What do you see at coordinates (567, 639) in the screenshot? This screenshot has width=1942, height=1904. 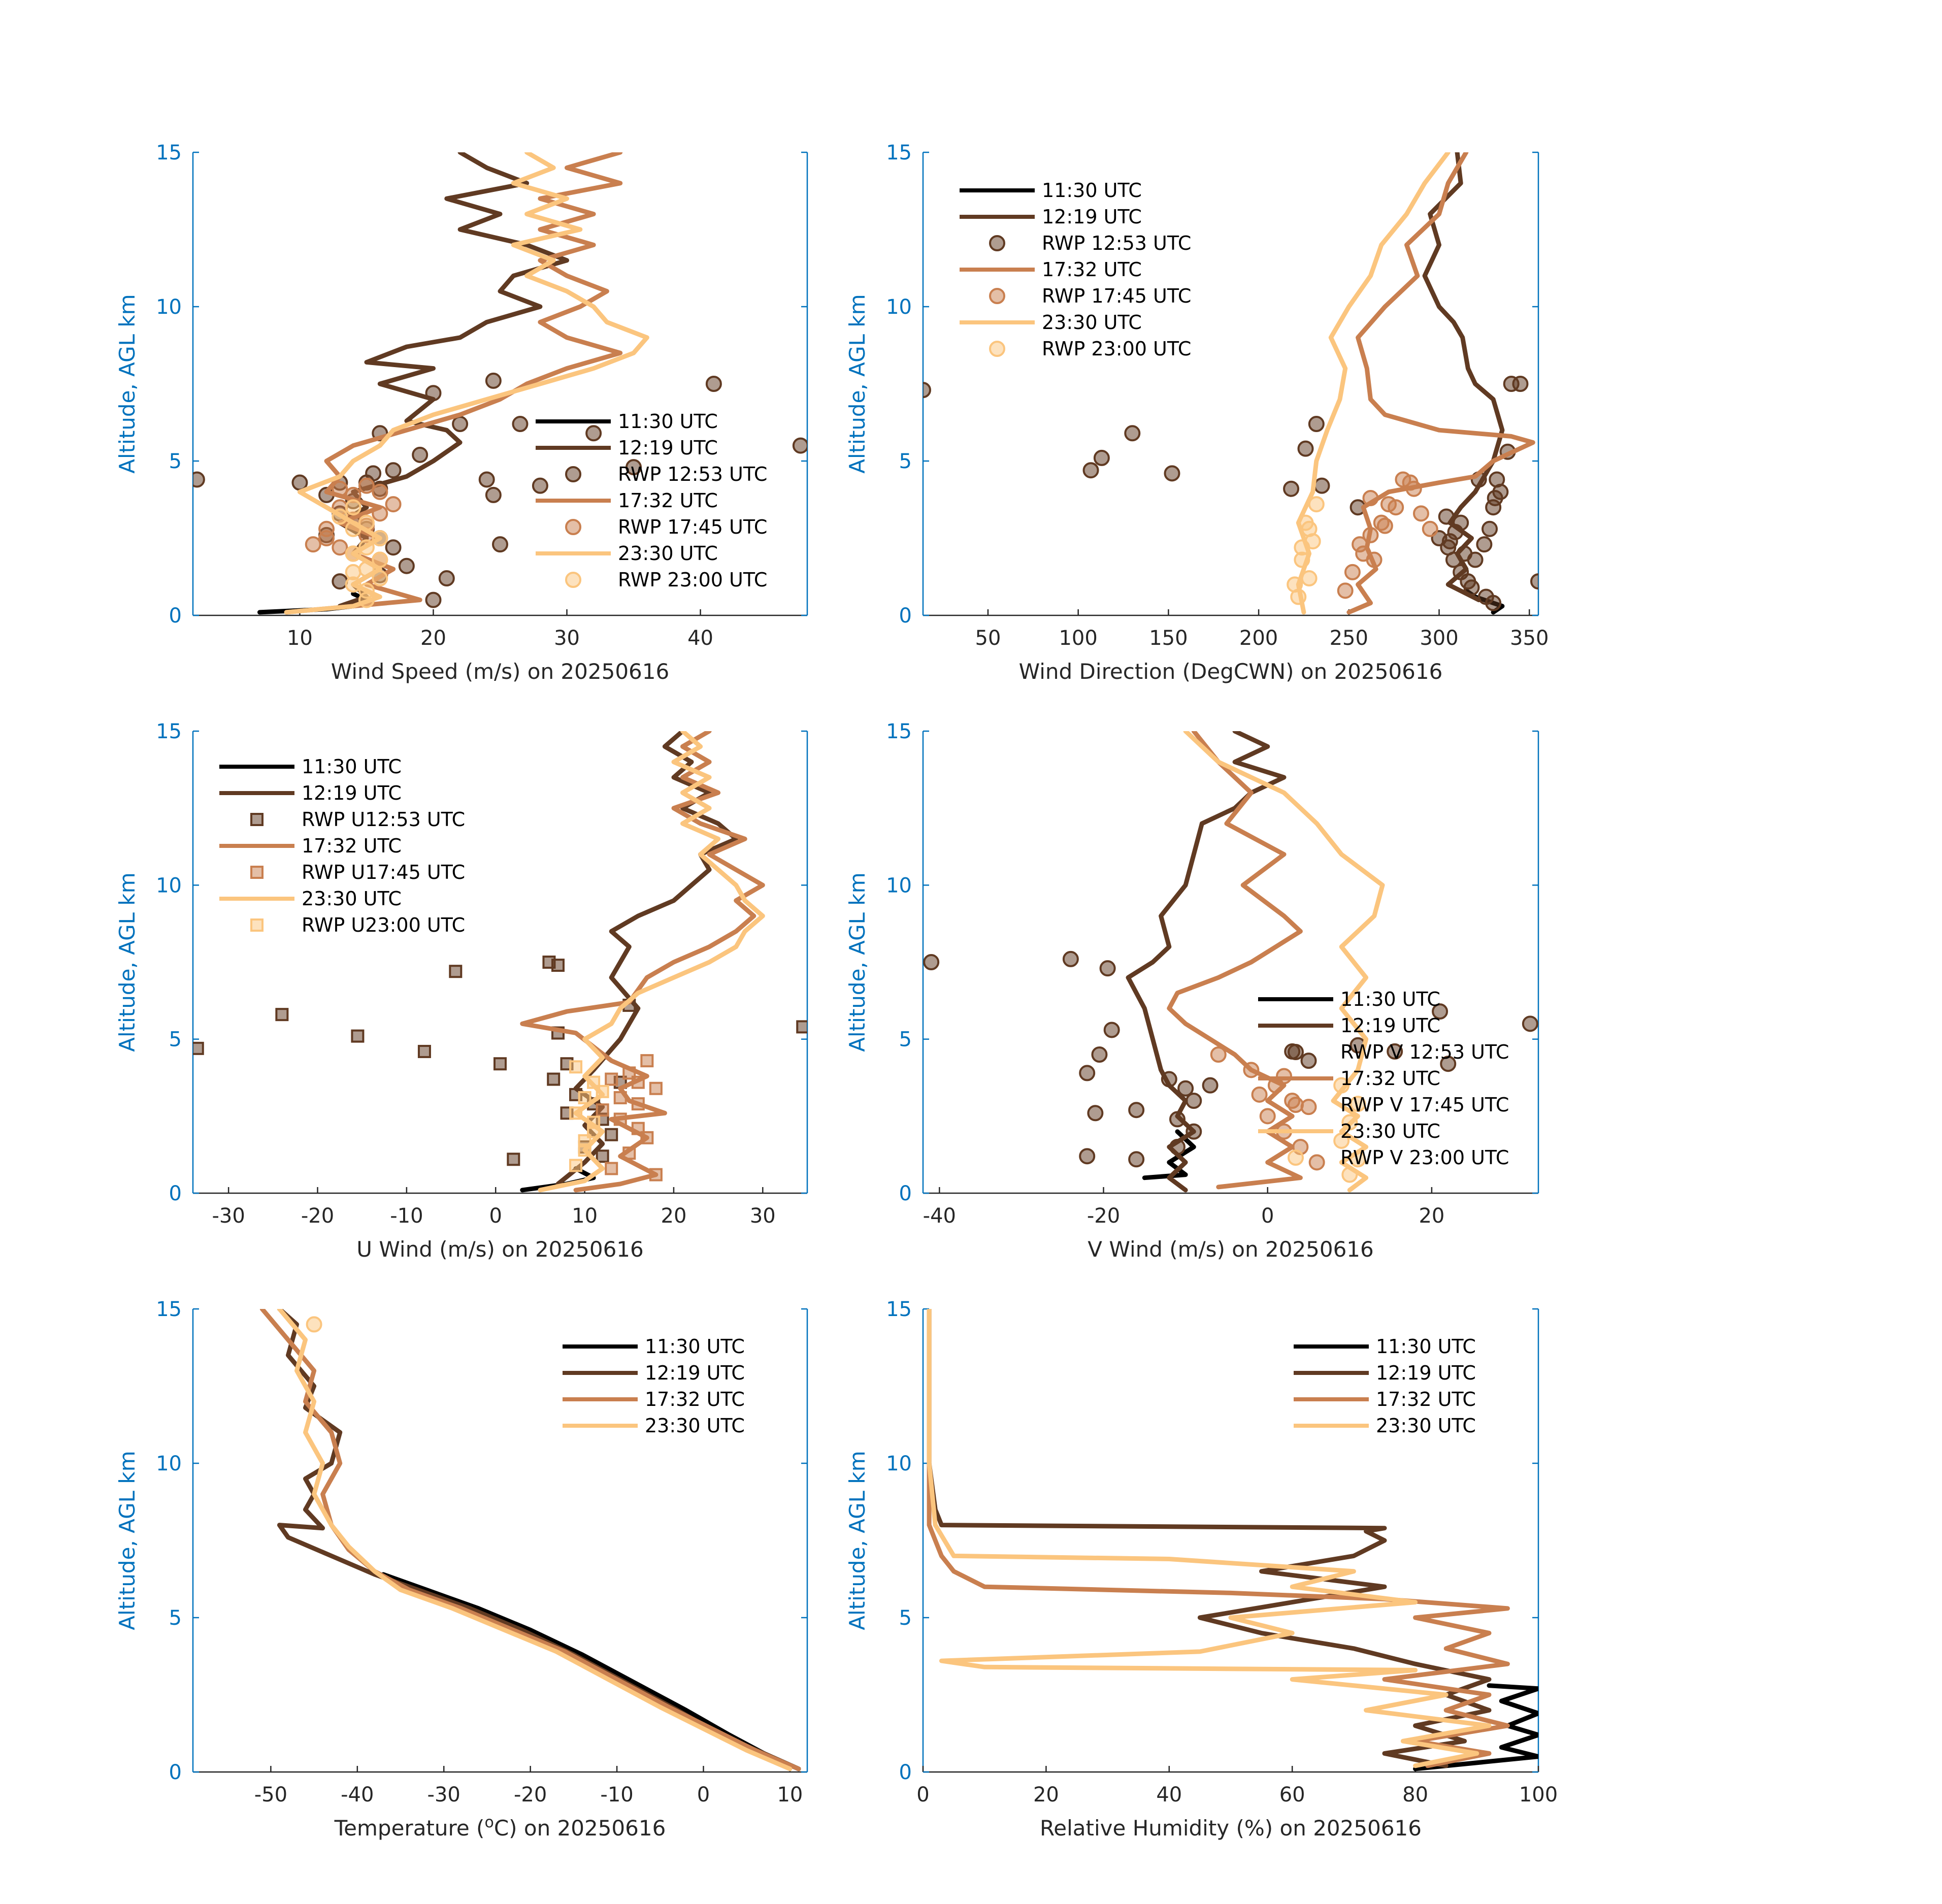 I see `x-tick-label: 30` at bounding box center [567, 639].